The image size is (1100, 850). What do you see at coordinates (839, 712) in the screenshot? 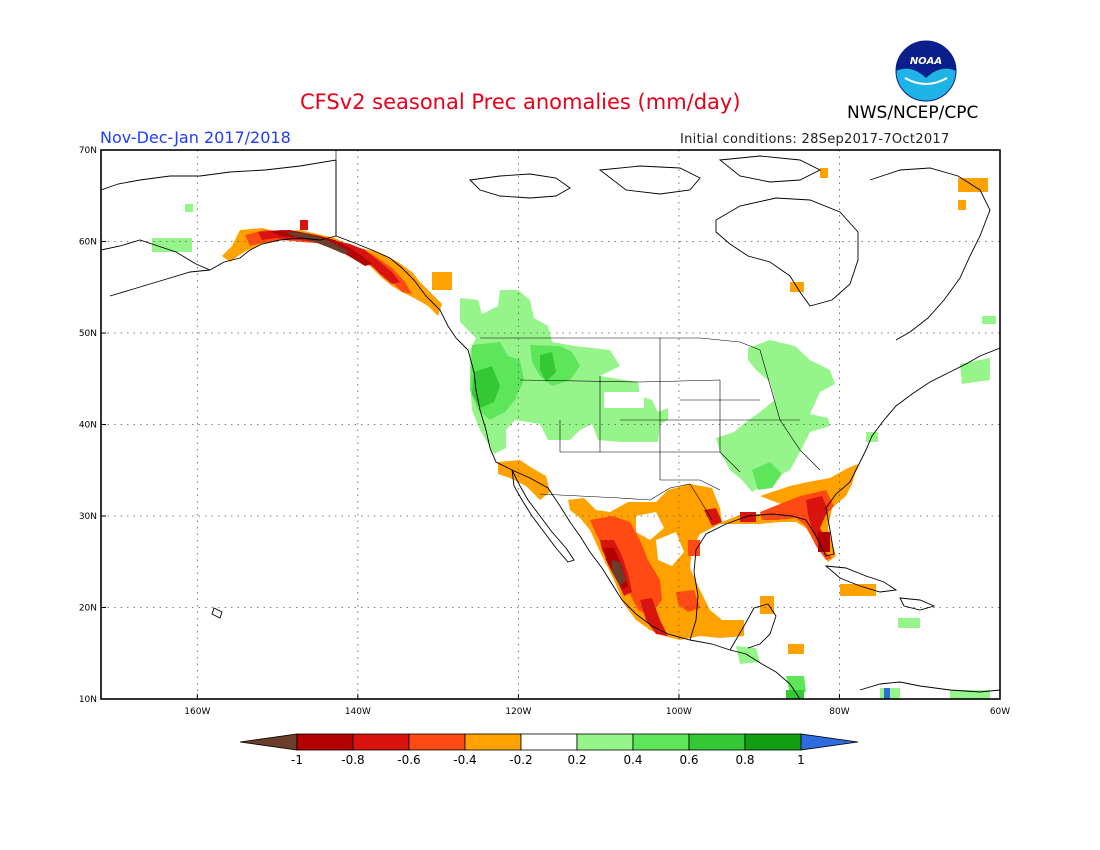
I see `lon-label: 80W` at bounding box center [839, 712].